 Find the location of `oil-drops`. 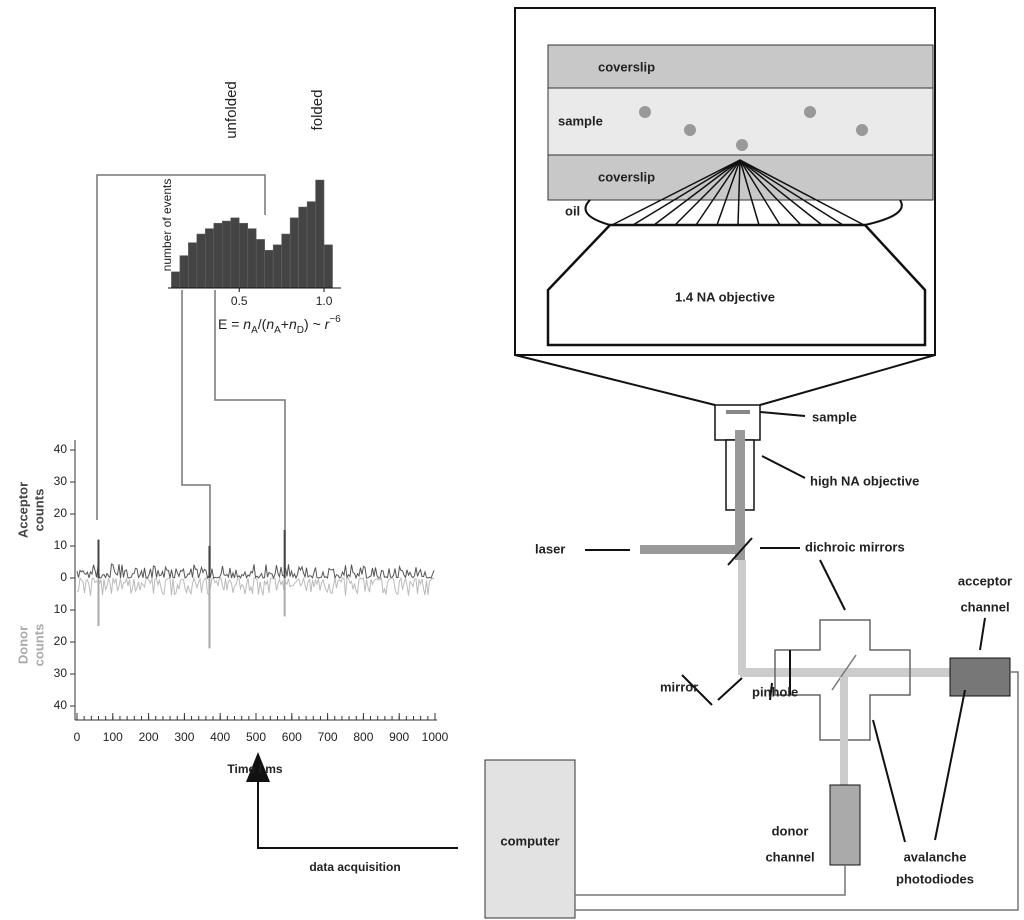

oil-drops is located at coordinates (743, 212).